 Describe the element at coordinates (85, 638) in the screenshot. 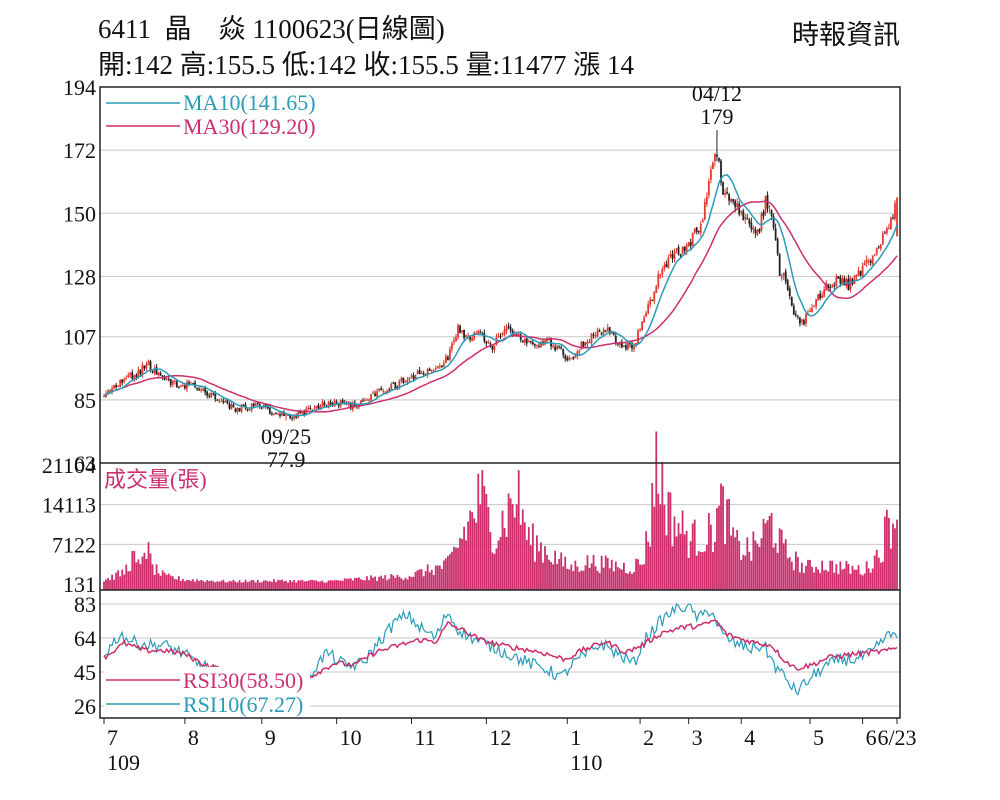

I see `rsi-tick-label: 64` at that location.